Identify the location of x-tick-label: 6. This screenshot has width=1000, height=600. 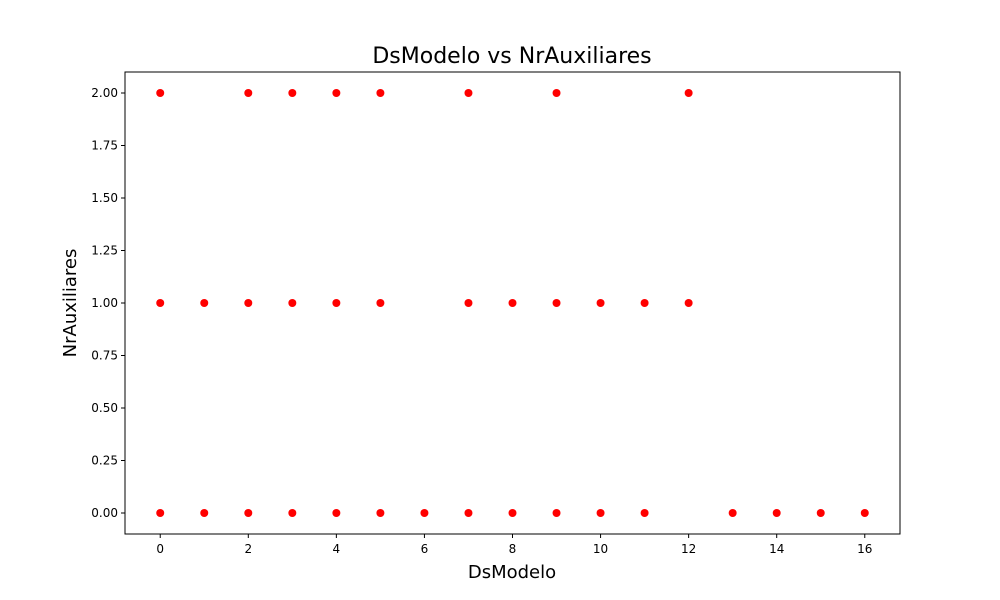
(425, 549).